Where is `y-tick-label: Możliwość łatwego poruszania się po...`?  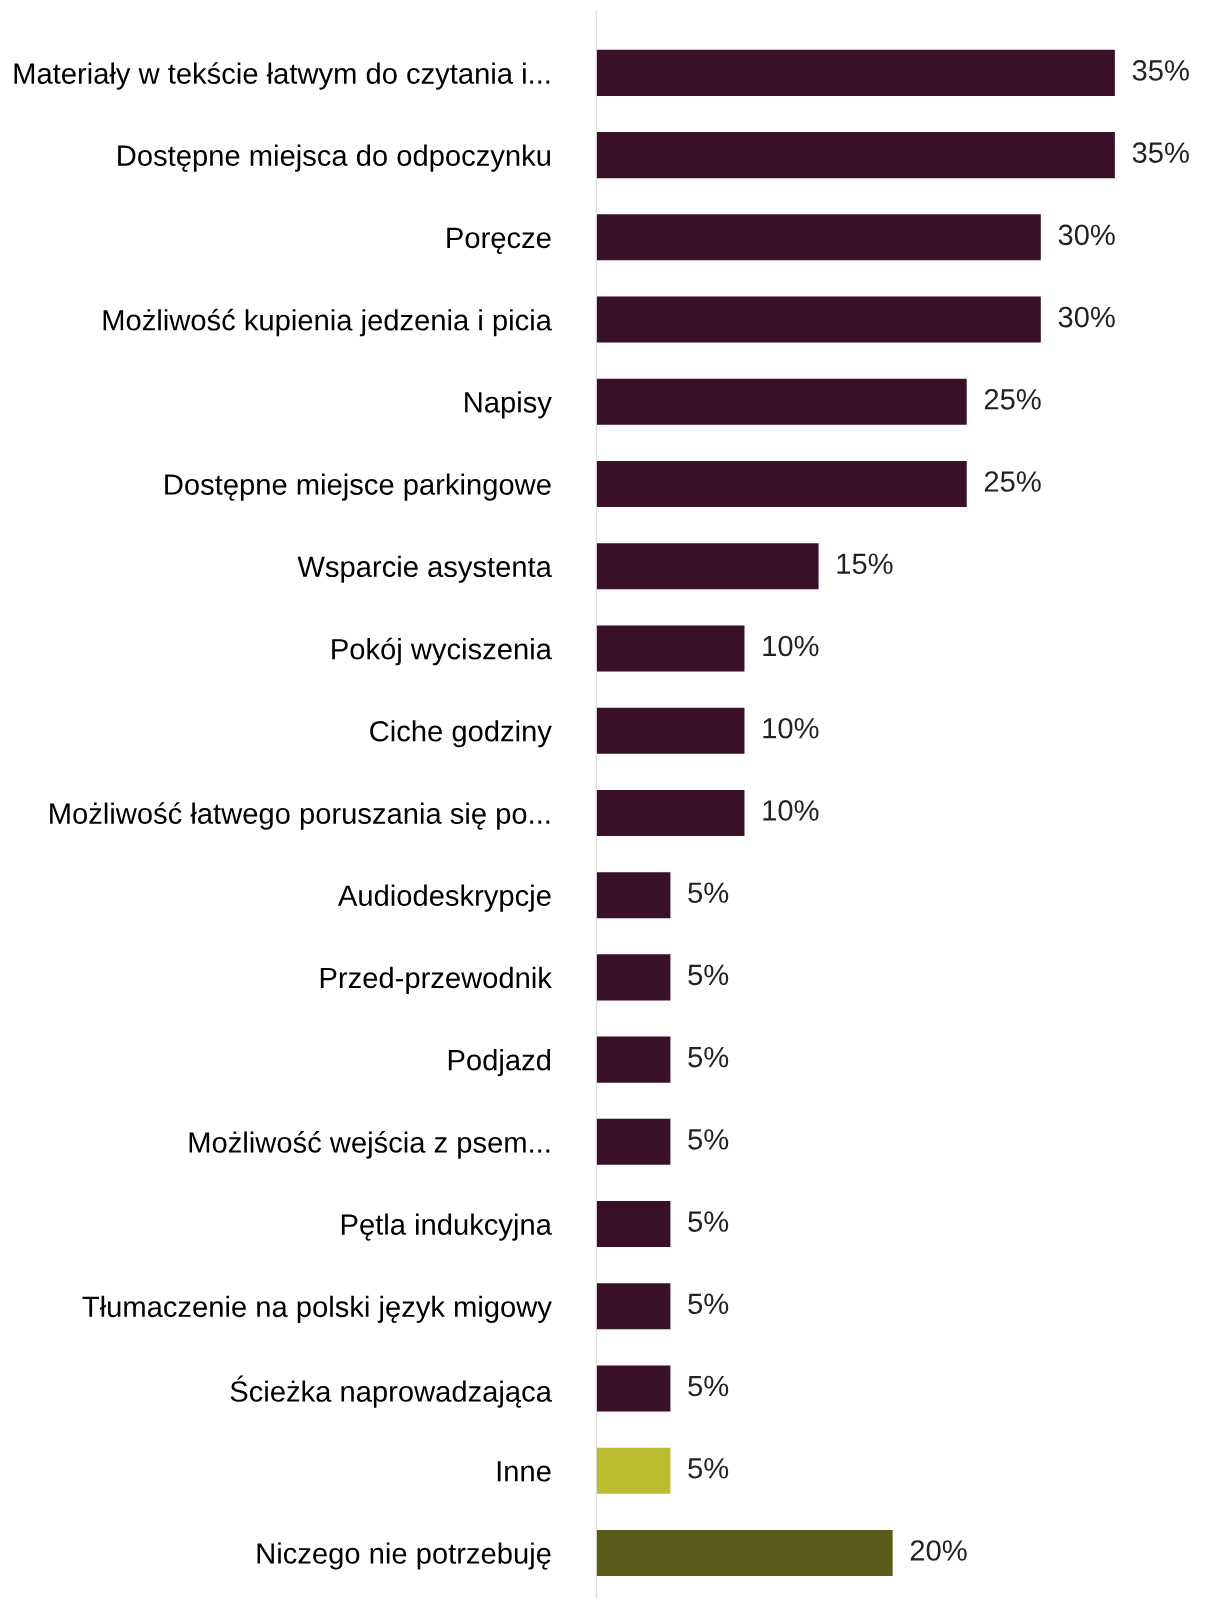 y-tick-label: Możliwość łatwego poruszania się po... is located at coordinates (300, 816).